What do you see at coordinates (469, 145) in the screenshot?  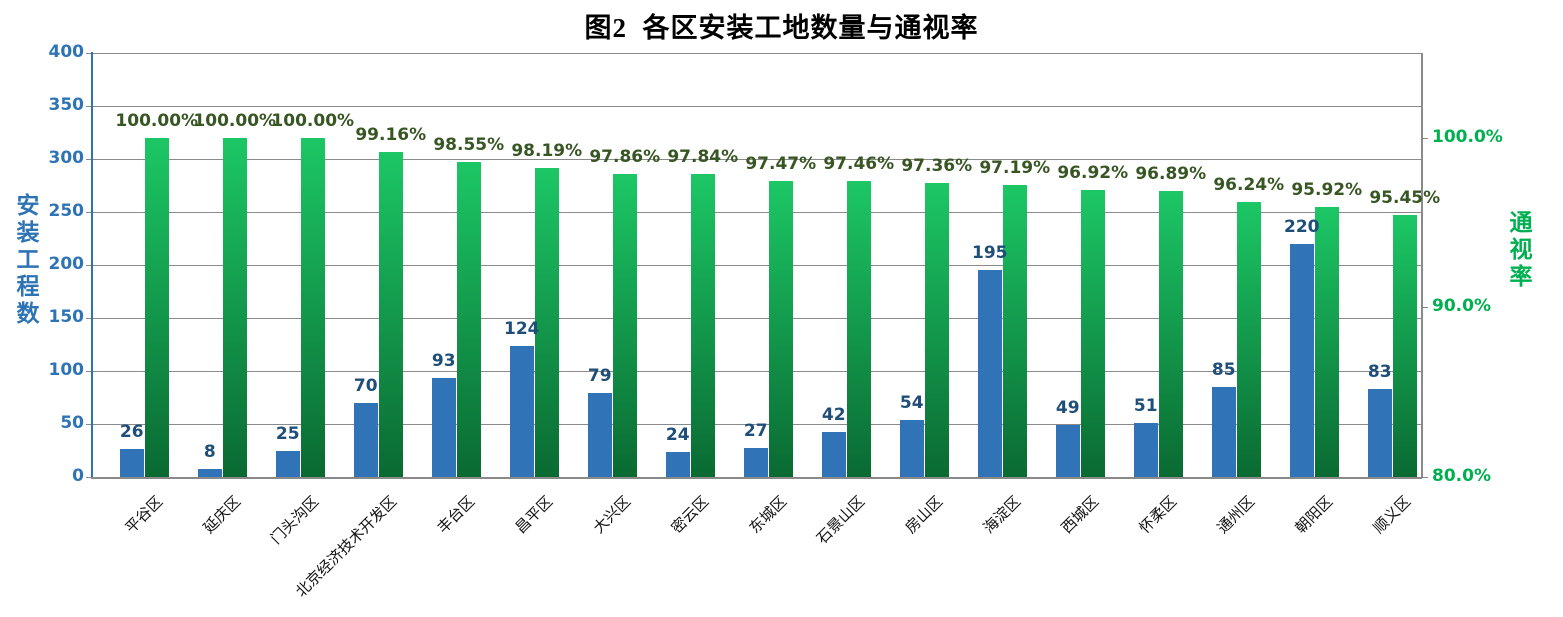 I see `rate-label: 98.55%` at bounding box center [469, 145].